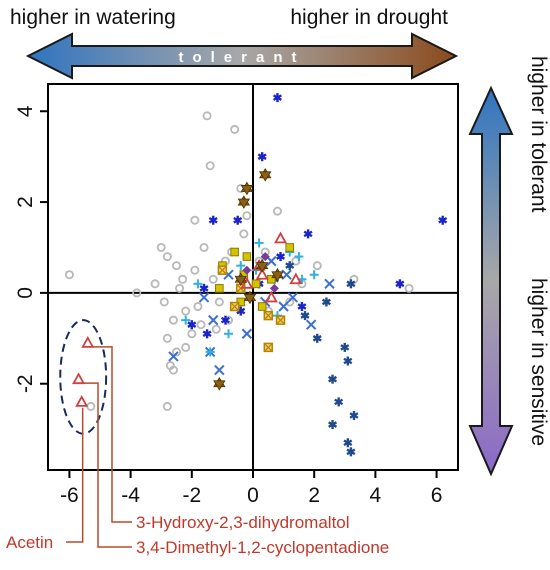  What do you see at coordinates (314, 495) in the screenshot?
I see `x-tick-label: 2` at bounding box center [314, 495].